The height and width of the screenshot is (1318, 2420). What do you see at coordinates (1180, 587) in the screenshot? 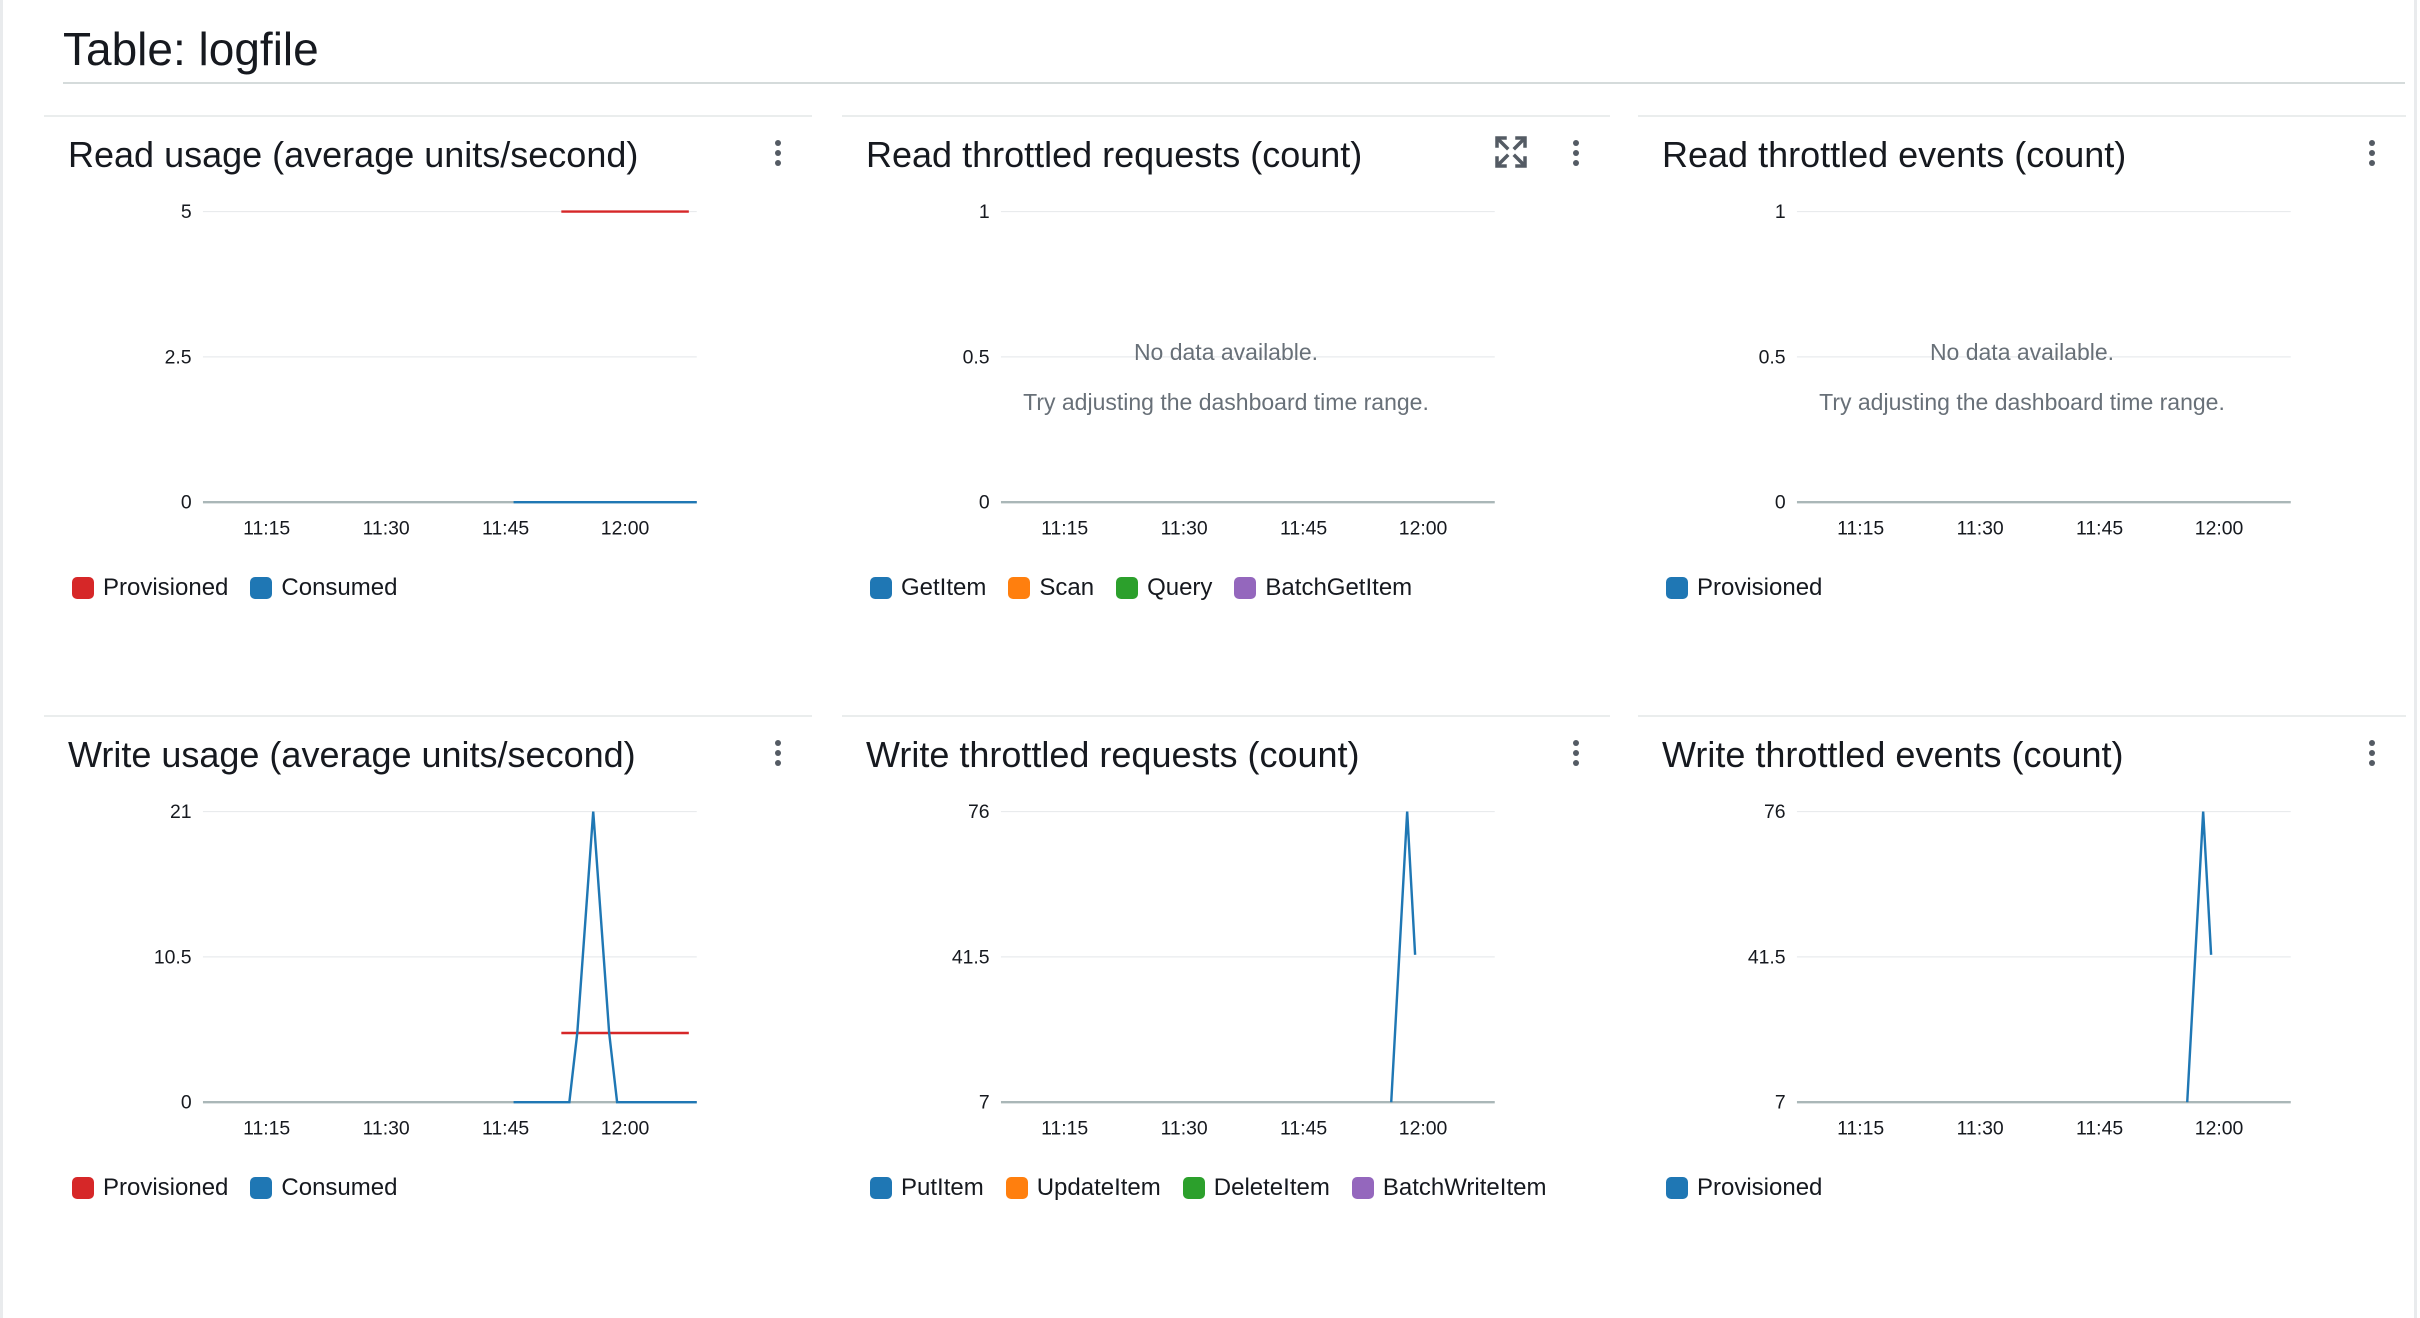
I see `legend-label: Query` at bounding box center [1180, 587].